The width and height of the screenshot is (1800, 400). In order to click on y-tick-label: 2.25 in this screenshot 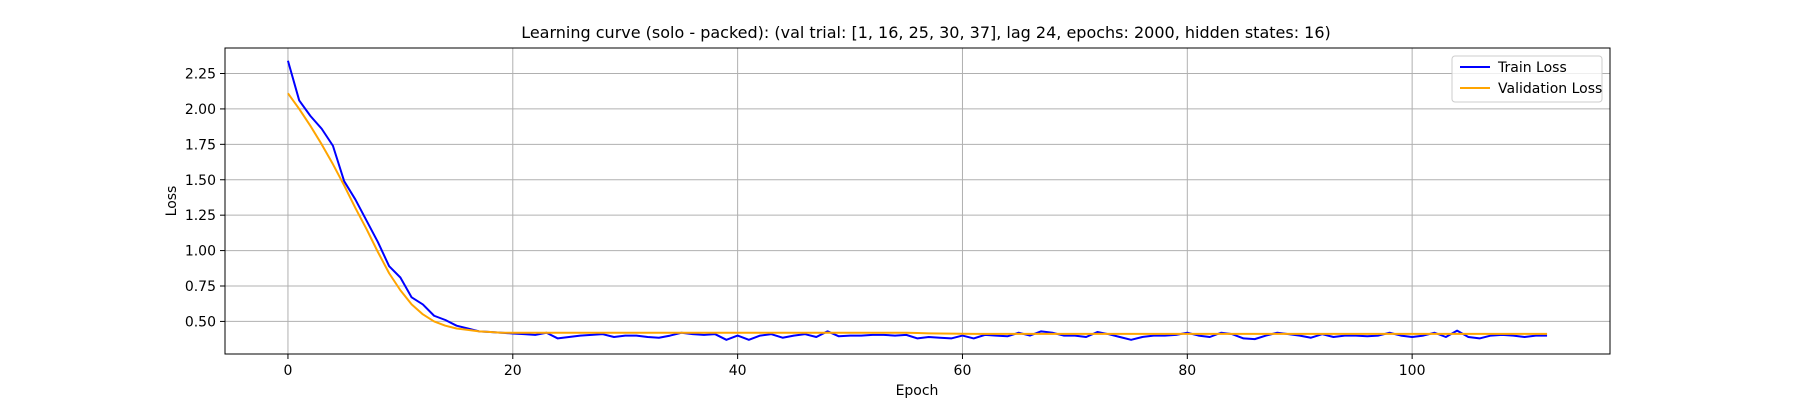, I will do `click(200, 75)`.